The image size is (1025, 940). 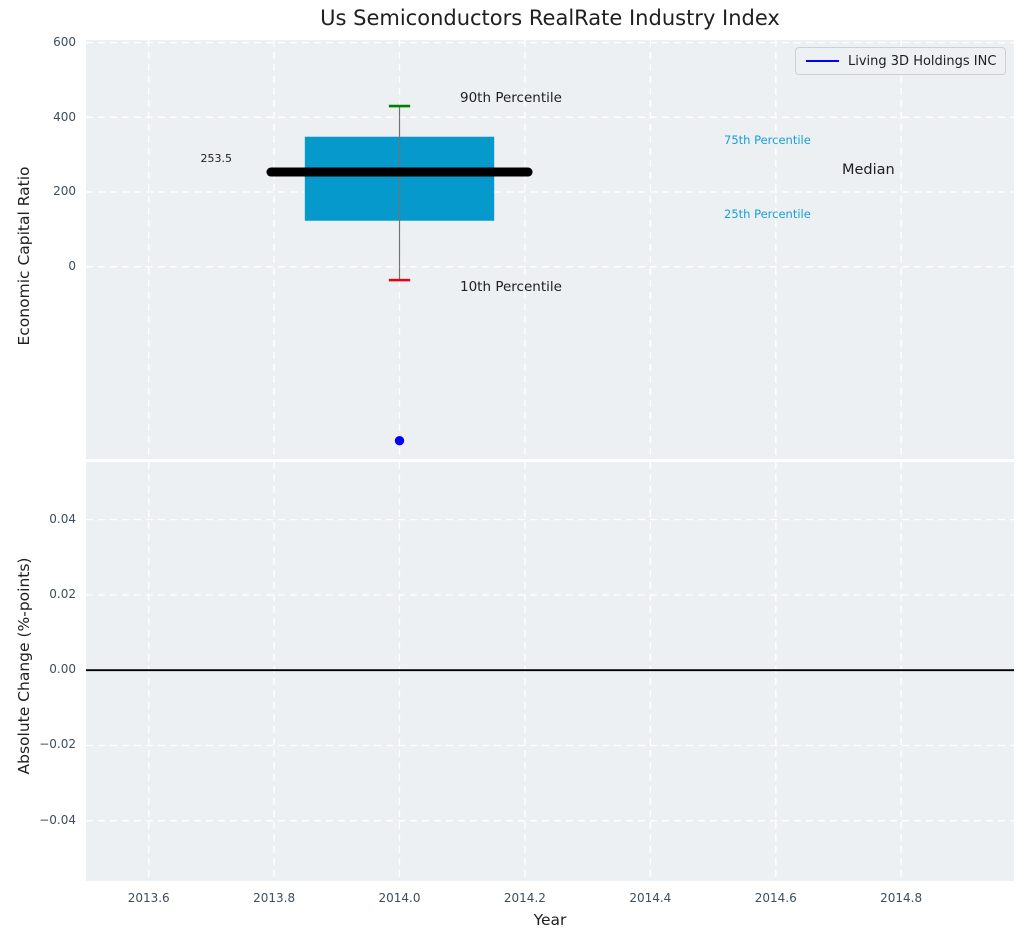 I want to click on median-value-label: 253.5, so click(x=216, y=158).